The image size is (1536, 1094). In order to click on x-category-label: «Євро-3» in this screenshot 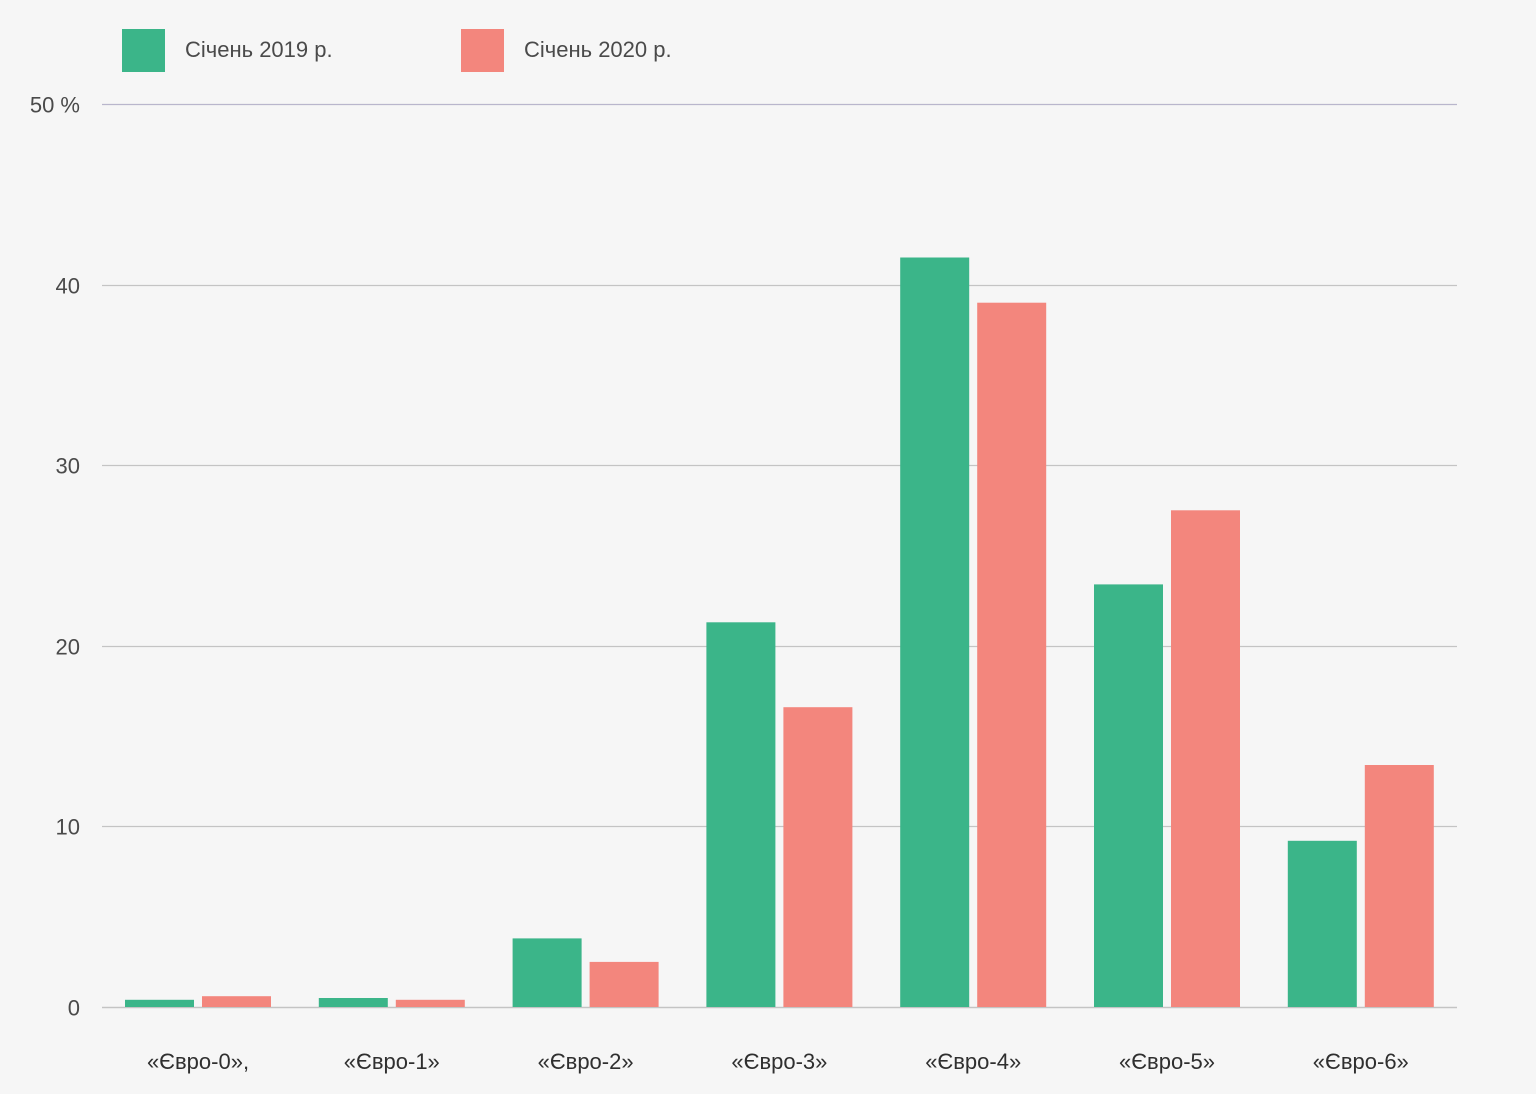, I will do `click(779, 1061)`.